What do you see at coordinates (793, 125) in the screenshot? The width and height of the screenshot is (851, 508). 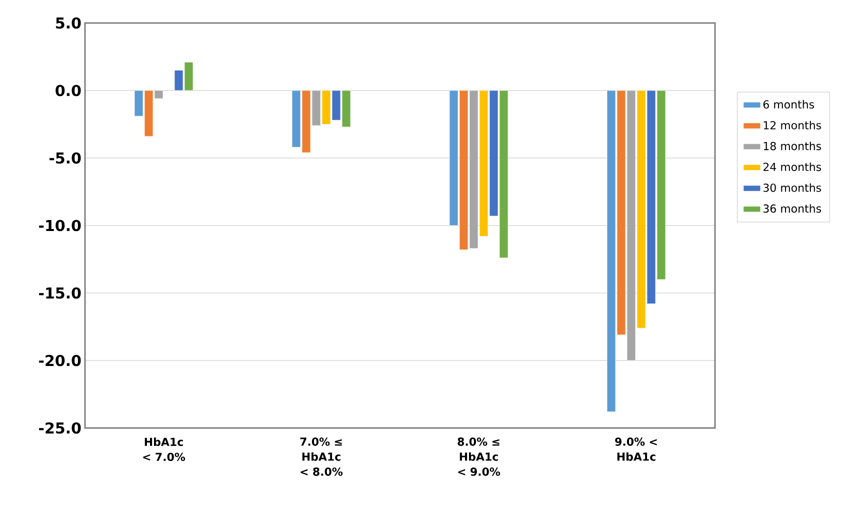 I see `legend-label: 12 months` at bounding box center [793, 125].